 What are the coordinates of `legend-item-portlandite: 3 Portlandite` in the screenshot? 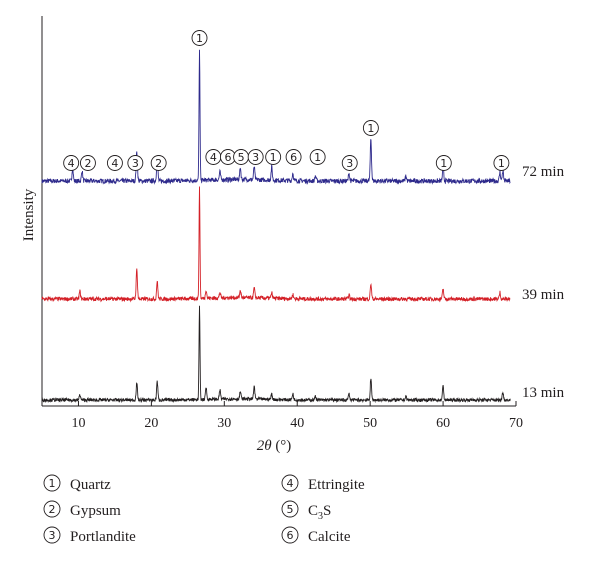 It's located at (89, 535).